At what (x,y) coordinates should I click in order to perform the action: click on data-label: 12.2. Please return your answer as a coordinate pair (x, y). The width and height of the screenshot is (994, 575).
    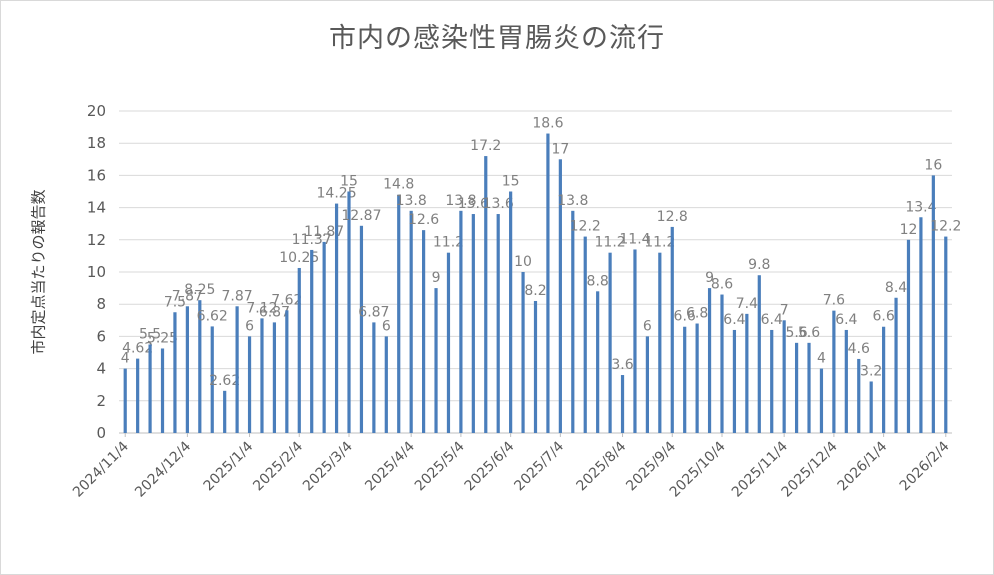
    Looking at the image, I should click on (945, 227).